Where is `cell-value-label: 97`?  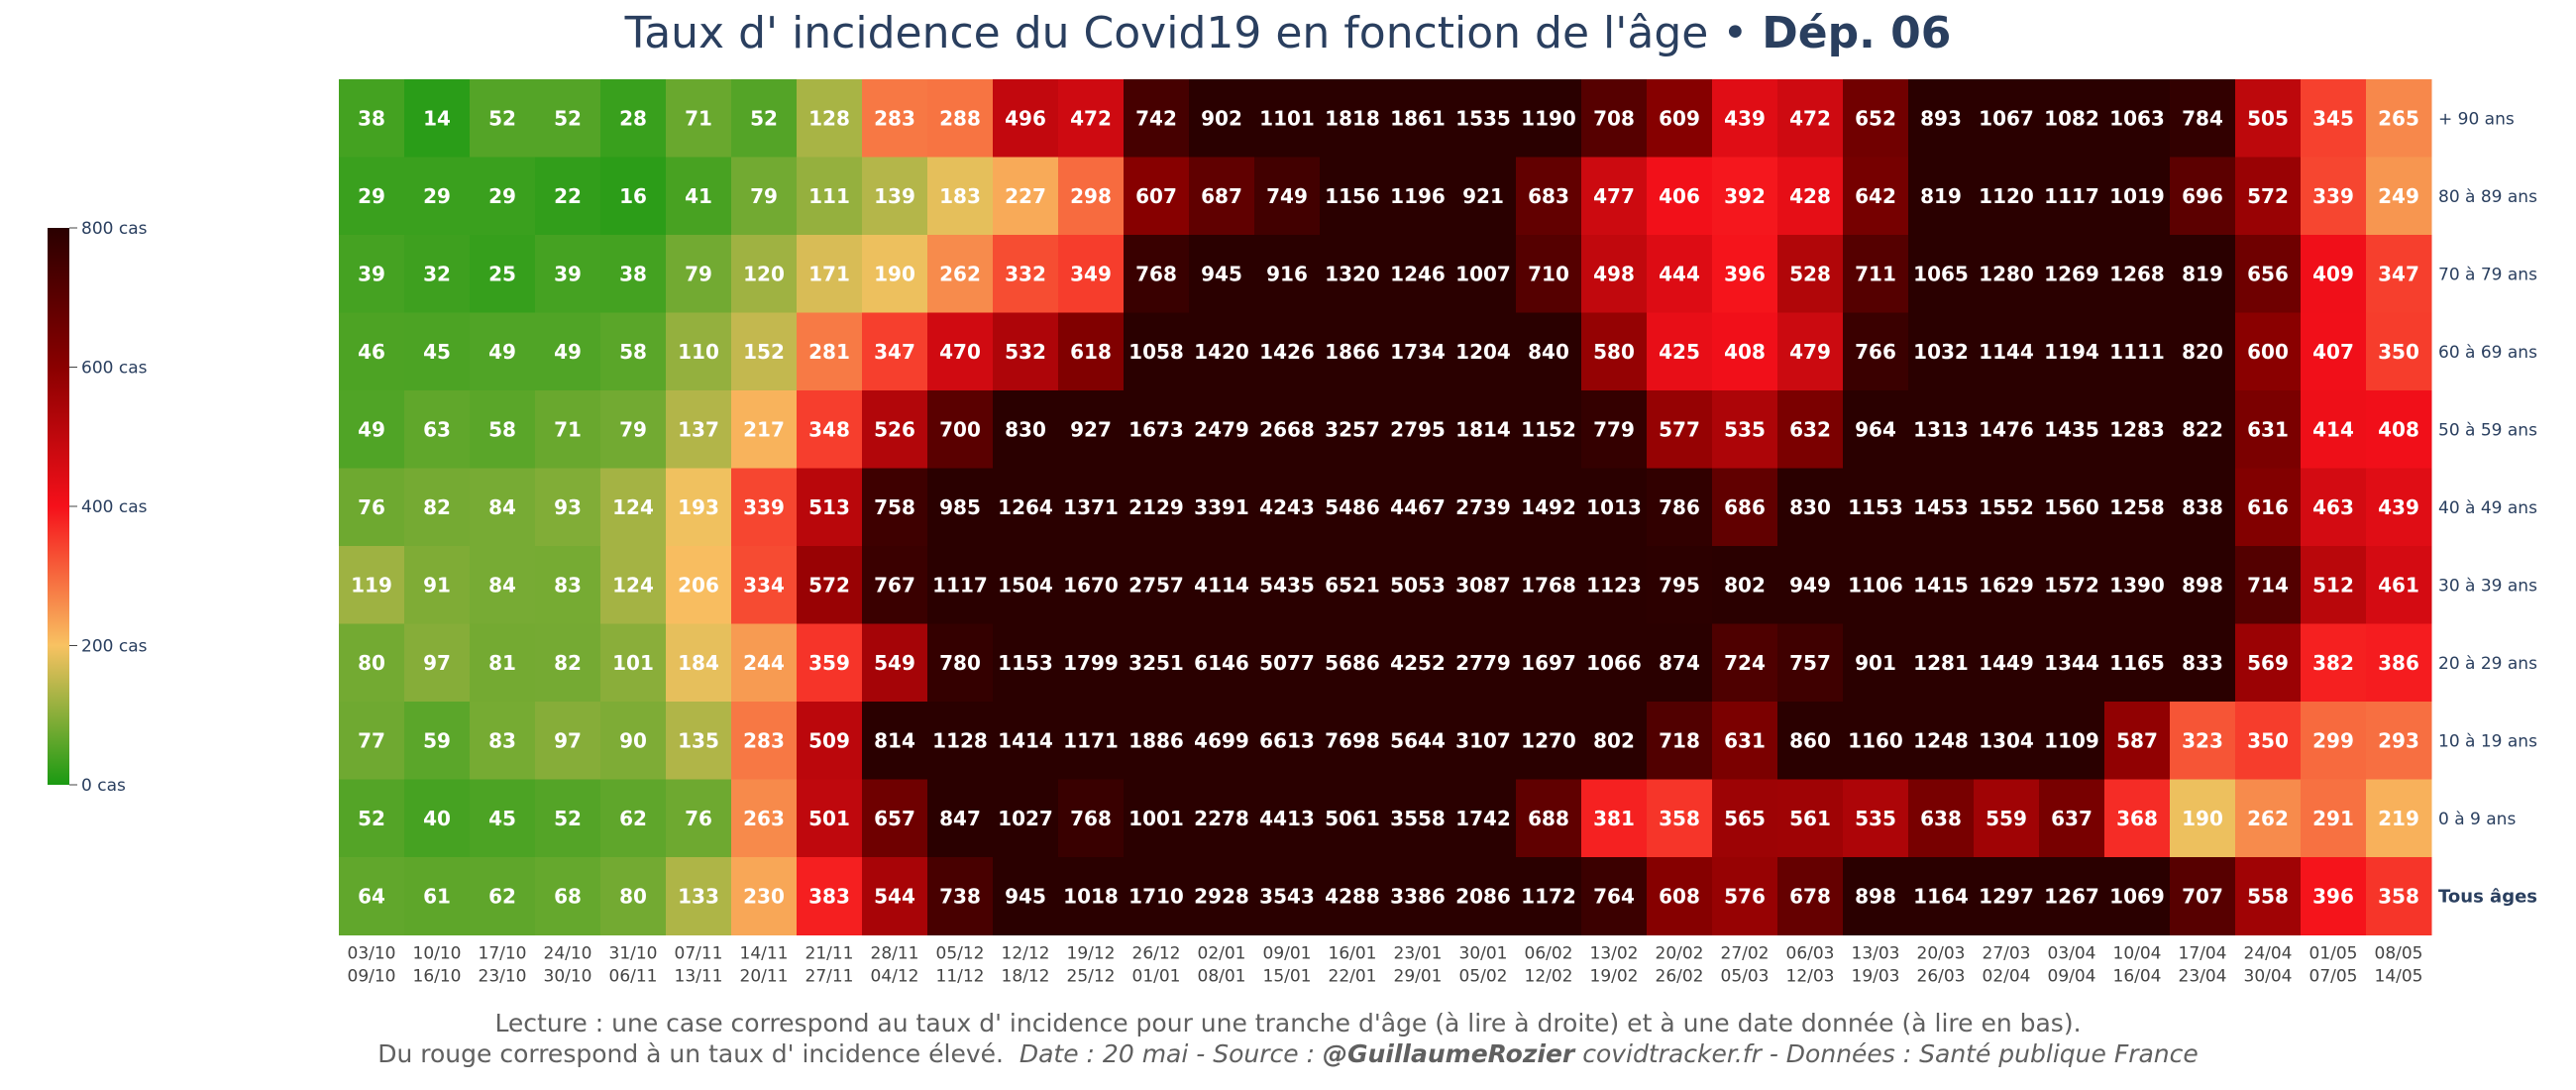 cell-value-label: 97 is located at coordinates (568, 740).